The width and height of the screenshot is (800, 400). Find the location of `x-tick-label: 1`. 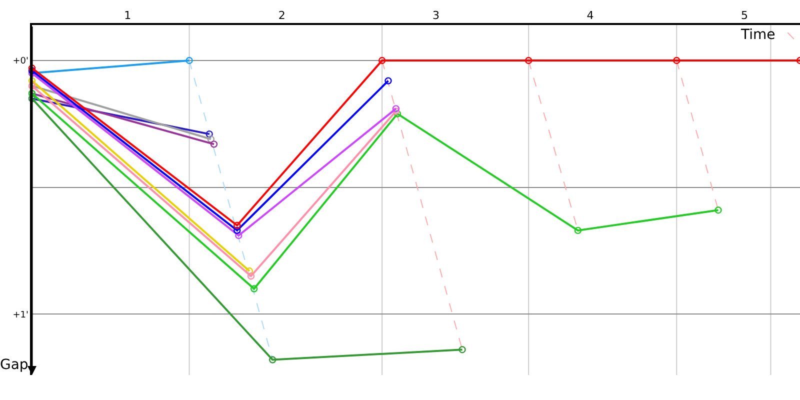

x-tick-label: 1 is located at coordinates (128, 15).